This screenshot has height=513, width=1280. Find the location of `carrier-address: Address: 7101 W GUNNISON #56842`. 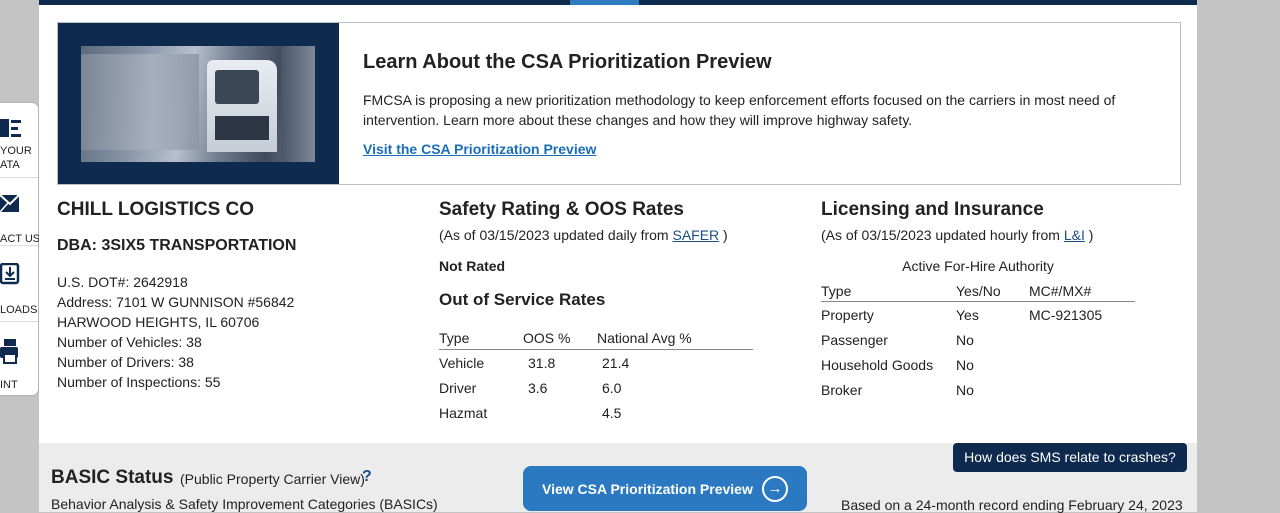

carrier-address: Address: 7101 W GUNNISON #56842 is located at coordinates (176, 302).